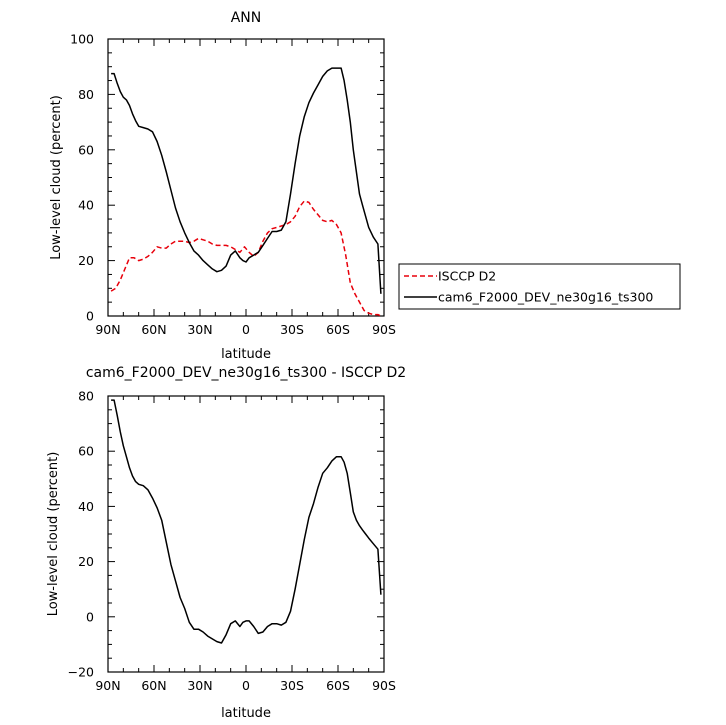 This screenshot has width=726, height=725. What do you see at coordinates (467, 276) in the screenshot?
I see `legend-label-isccp: ISCCP D2` at bounding box center [467, 276].